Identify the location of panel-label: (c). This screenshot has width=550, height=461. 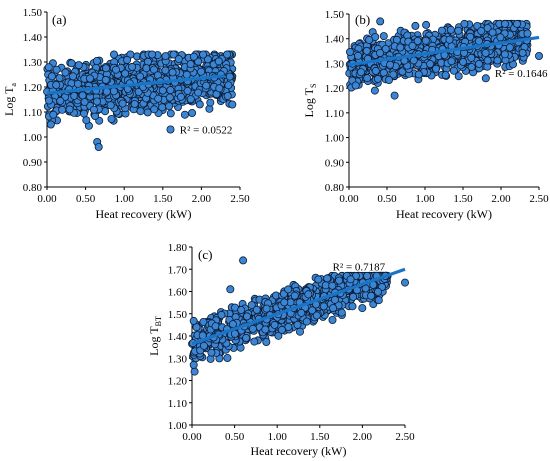
(205, 254).